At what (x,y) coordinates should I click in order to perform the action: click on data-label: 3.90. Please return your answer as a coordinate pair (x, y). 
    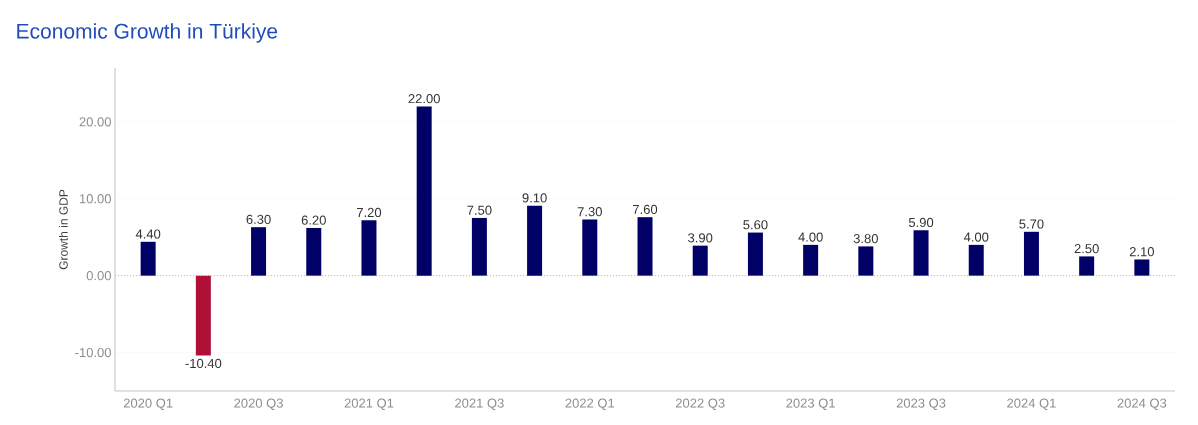
    Looking at the image, I should click on (700, 238).